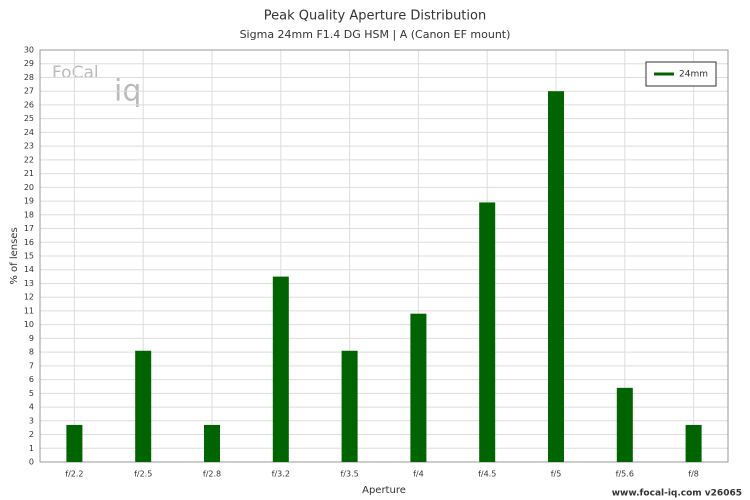 This screenshot has height=500, width=750. What do you see at coordinates (29, 242) in the screenshot?
I see `y-tick-label: 16` at bounding box center [29, 242].